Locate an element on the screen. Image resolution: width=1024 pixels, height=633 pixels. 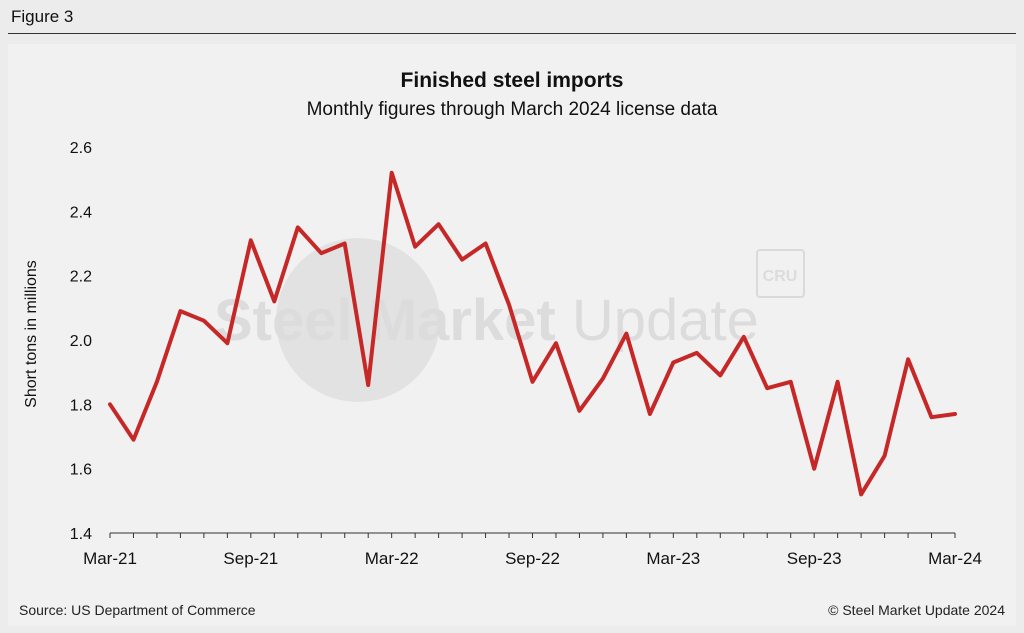
y-tick-label: 1.6 is located at coordinates (81, 470).